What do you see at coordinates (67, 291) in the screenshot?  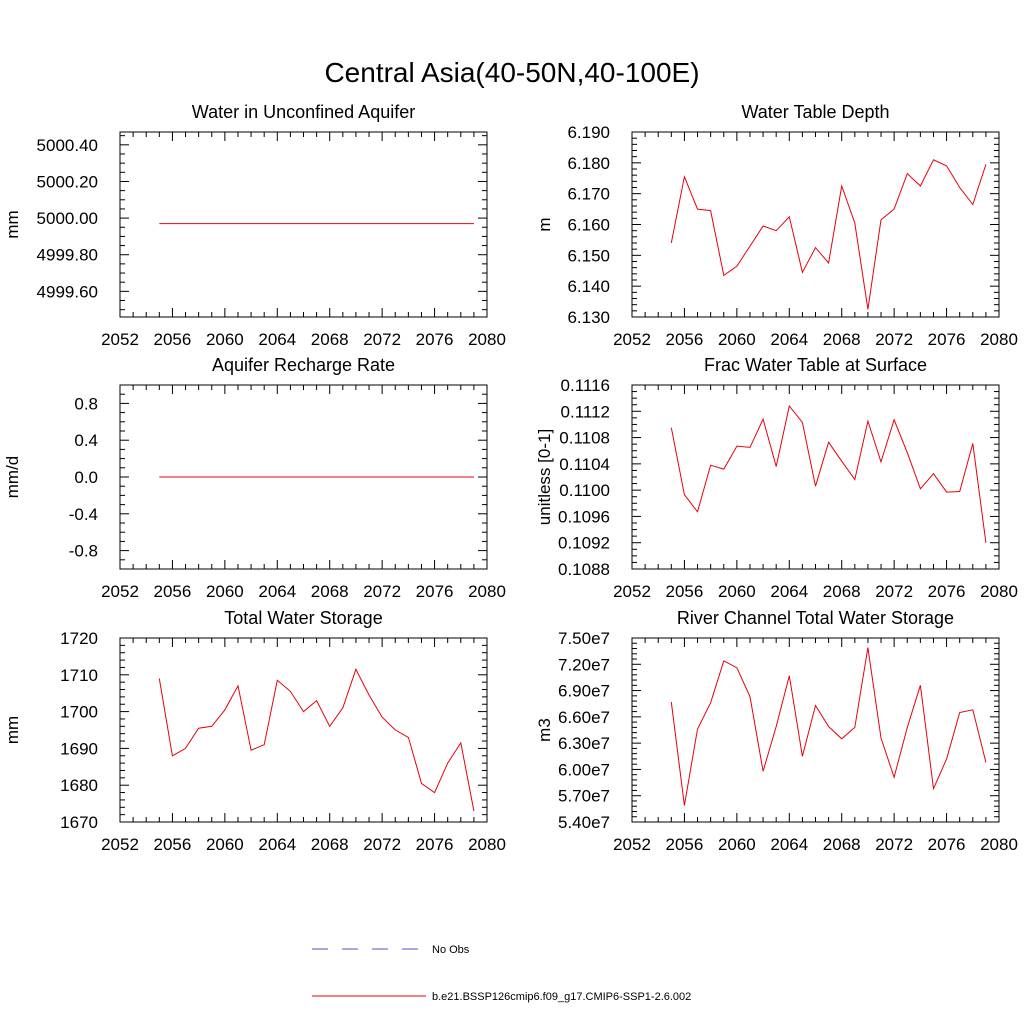 I see `y-tick-label: 4999.60` at bounding box center [67, 291].